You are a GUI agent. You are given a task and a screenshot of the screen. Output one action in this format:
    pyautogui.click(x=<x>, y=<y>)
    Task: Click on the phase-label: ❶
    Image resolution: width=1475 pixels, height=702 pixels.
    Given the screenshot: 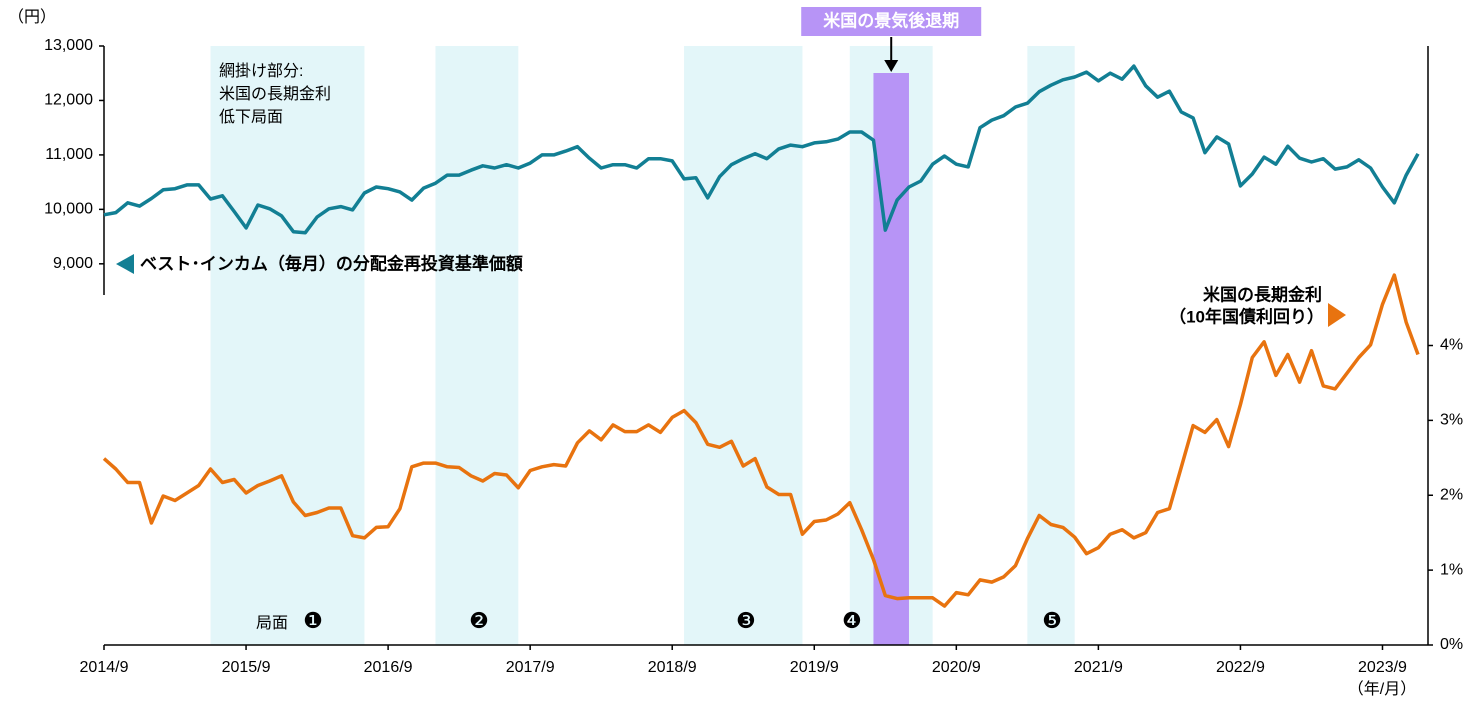 What is the action you would take?
    pyautogui.click(x=313, y=620)
    